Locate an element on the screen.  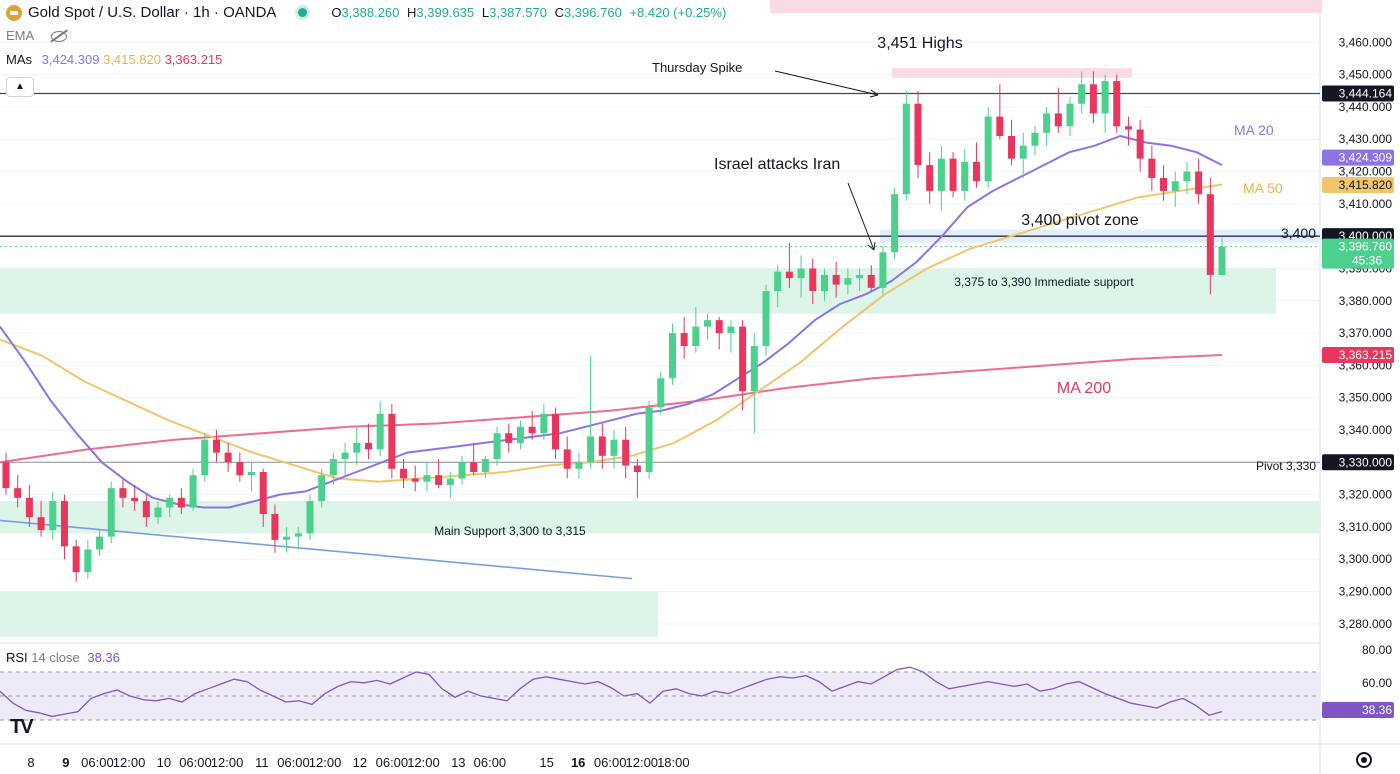
price-tick-label: 3,310.000 is located at coordinates (1366, 527).